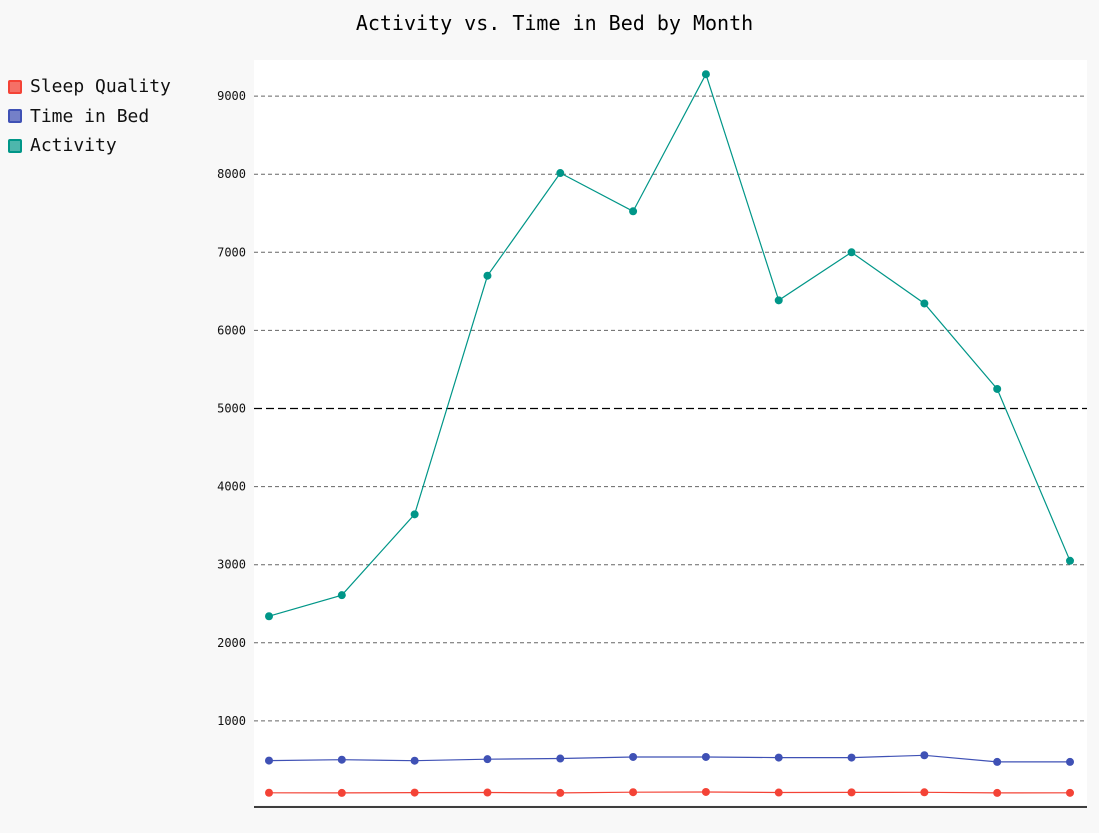 The width and height of the screenshot is (1099, 833). What do you see at coordinates (231, 721) in the screenshot?
I see `y-tick-label: 1000` at bounding box center [231, 721].